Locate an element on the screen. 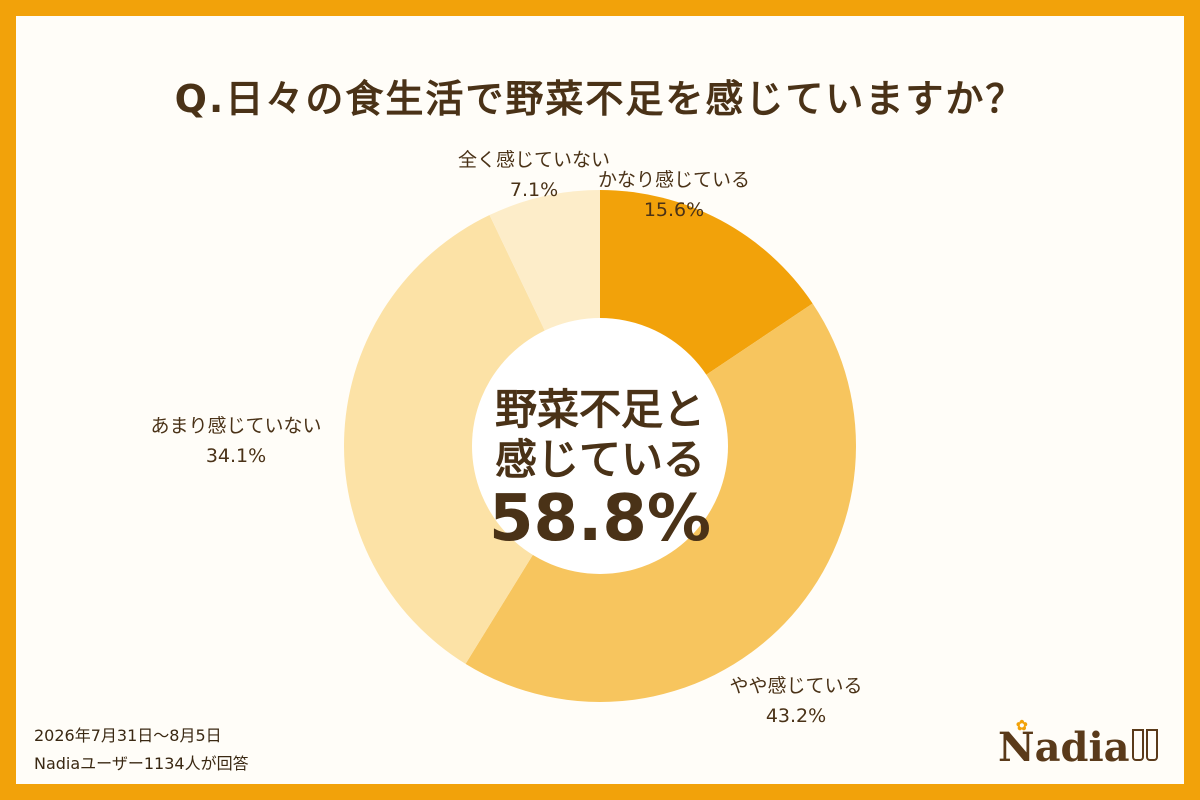 Image resolution: width=1200 pixels, height=800 pixels. slice-category-label: かなり感じている is located at coordinates (674, 180).